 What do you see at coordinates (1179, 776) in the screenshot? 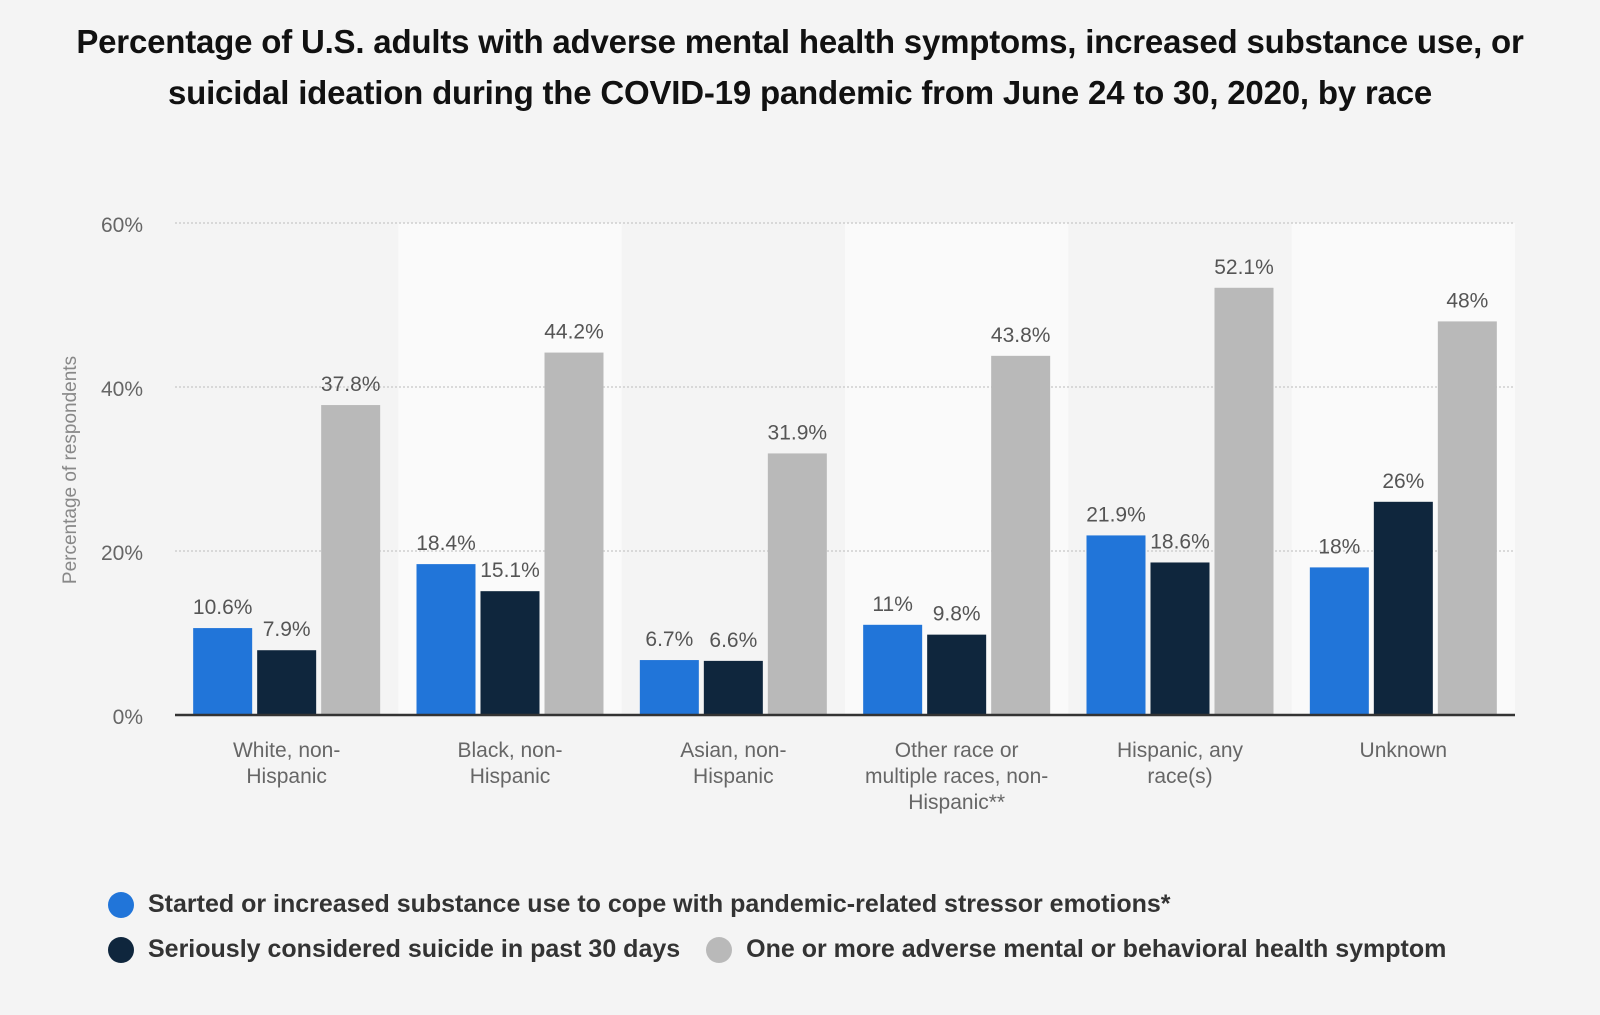
I see `x-tick-label: race(s)` at bounding box center [1179, 776].